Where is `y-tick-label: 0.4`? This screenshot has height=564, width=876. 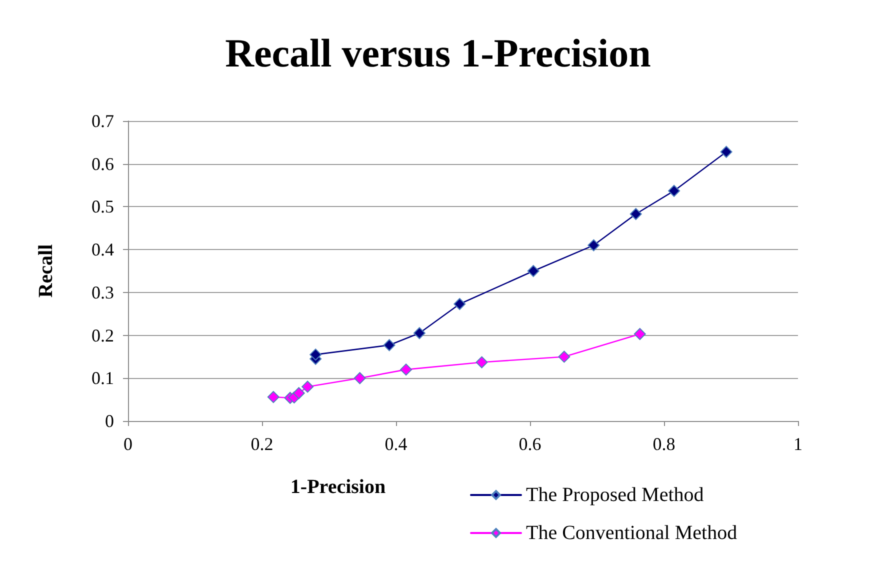 y-tick-label: 0.4 is located at coordinates (103, 250).